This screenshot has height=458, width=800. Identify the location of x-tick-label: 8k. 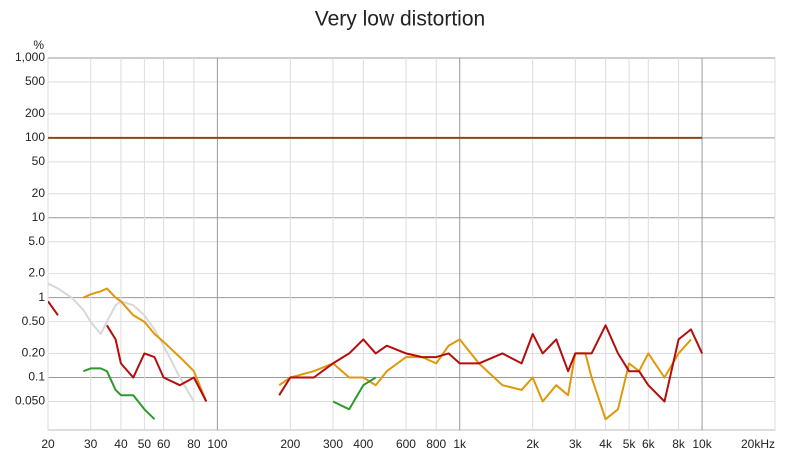
(679, 444).